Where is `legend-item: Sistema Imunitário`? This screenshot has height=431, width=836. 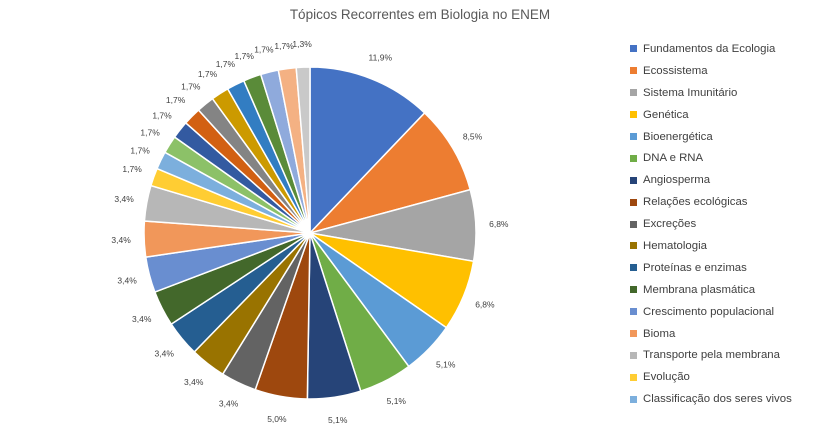 legend-item: Sistema Imunitário is located at coordinates (730, 93).